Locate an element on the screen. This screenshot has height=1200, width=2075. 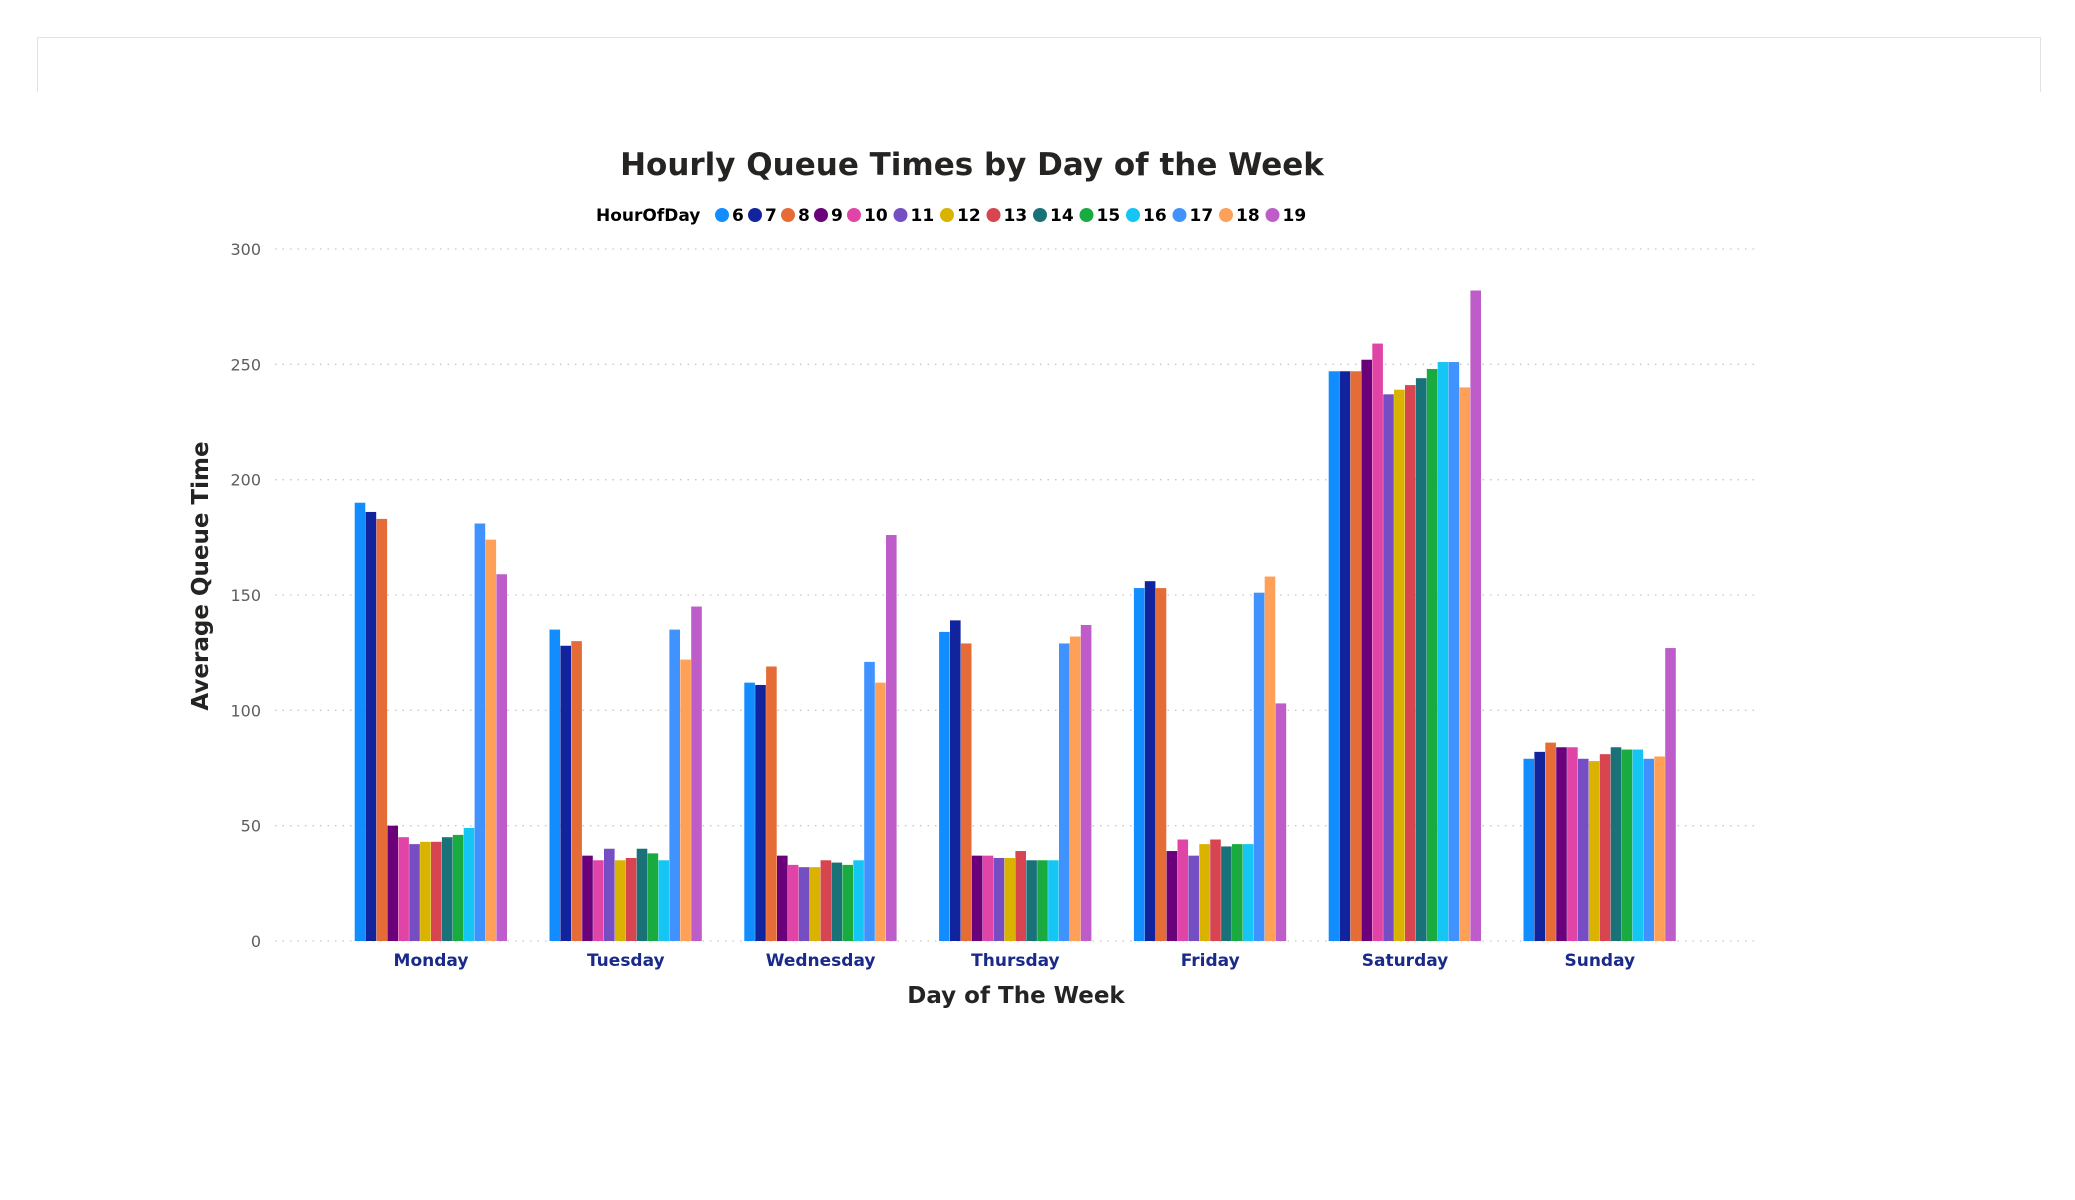
legend-item-6: 6 is located at coordinates (738, 216).